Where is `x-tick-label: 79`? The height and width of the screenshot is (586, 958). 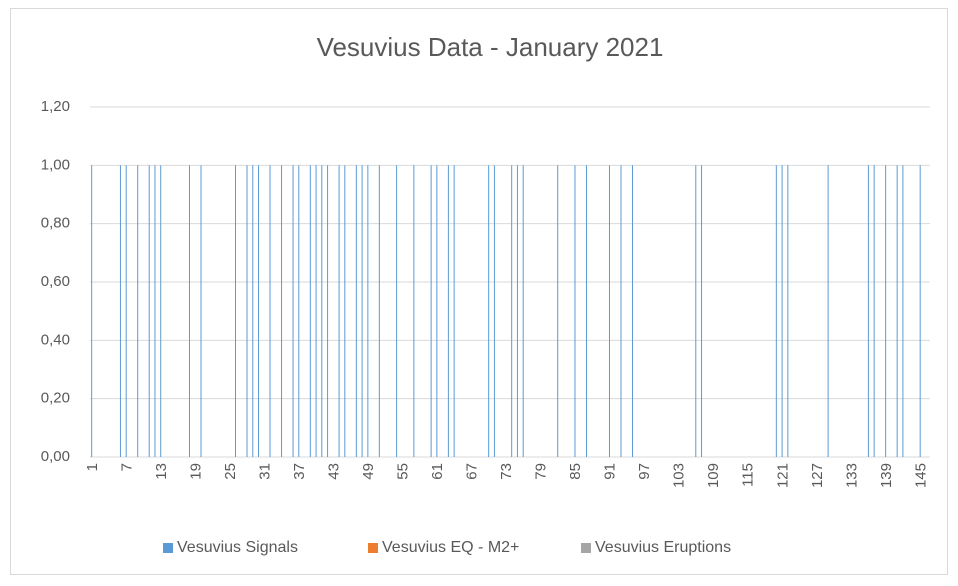 x-tick-label: 79 is located at coordinates (541, 471).